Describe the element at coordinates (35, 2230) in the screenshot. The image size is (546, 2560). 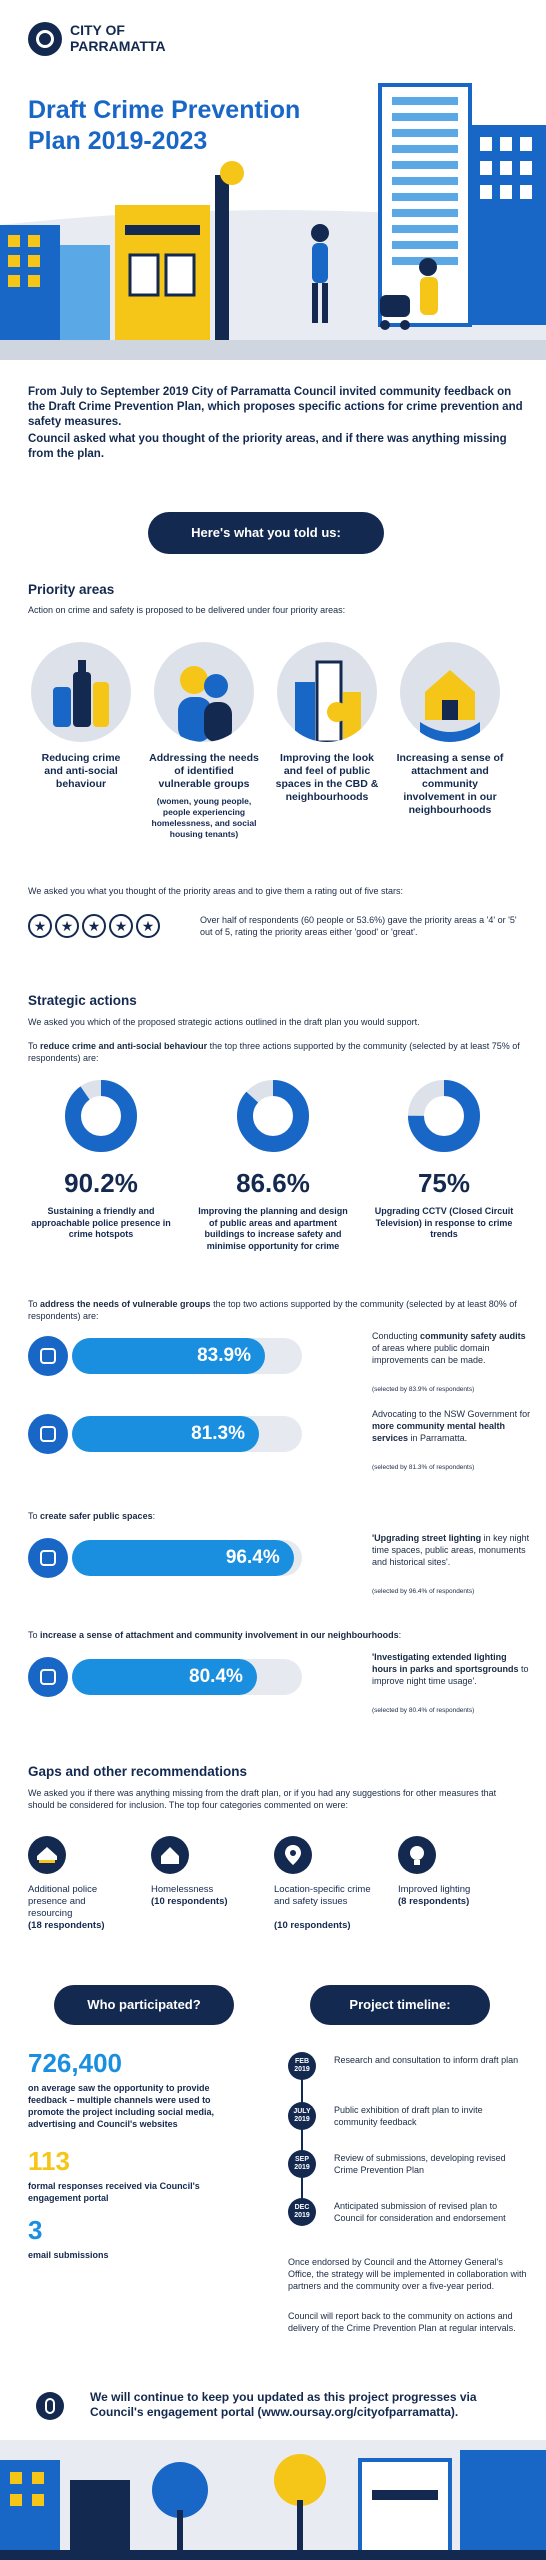
I see `stat-emails: 3` at that location.